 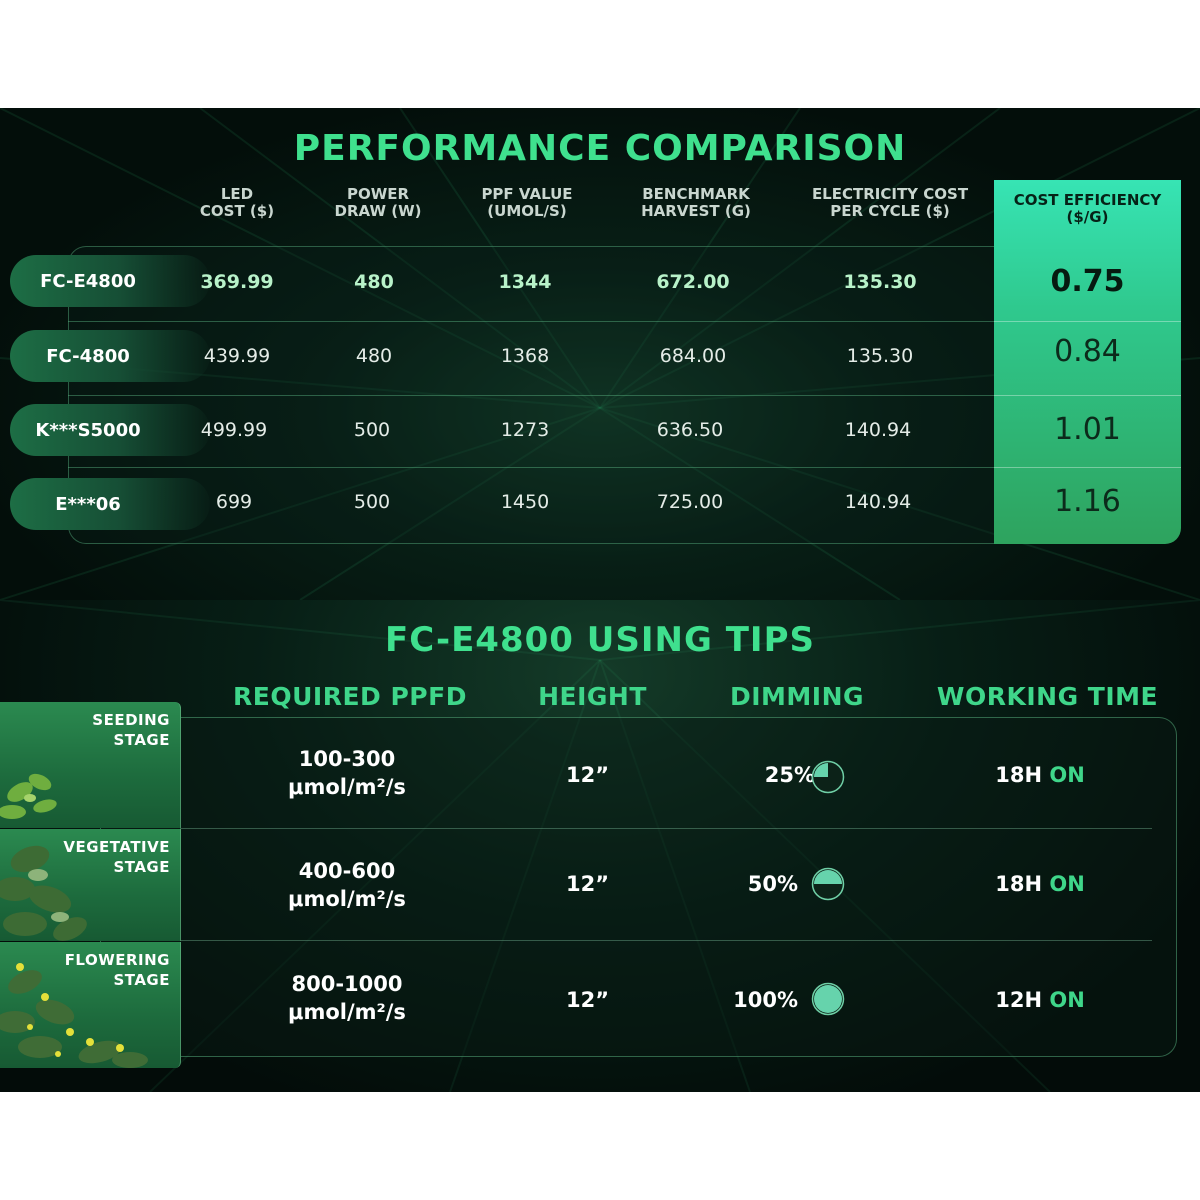 I want to click on led-cost-value: 699, so click(x=234, y=502).